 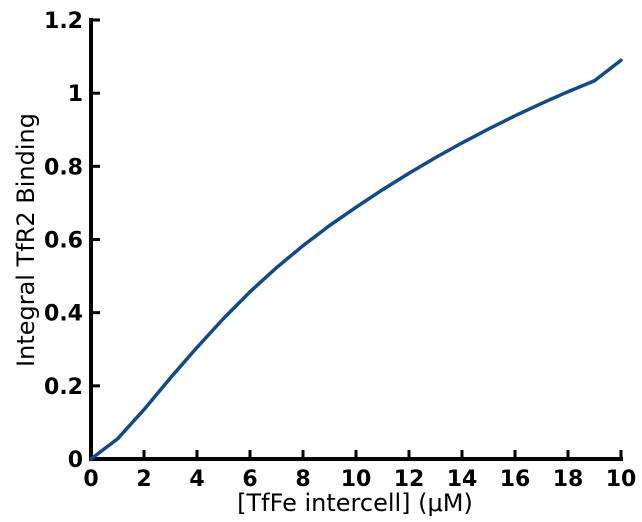 I want to click on y-axis: 0 0.2 0.4 0.6 0.8 1 1.2, so click(x=72, y=241).